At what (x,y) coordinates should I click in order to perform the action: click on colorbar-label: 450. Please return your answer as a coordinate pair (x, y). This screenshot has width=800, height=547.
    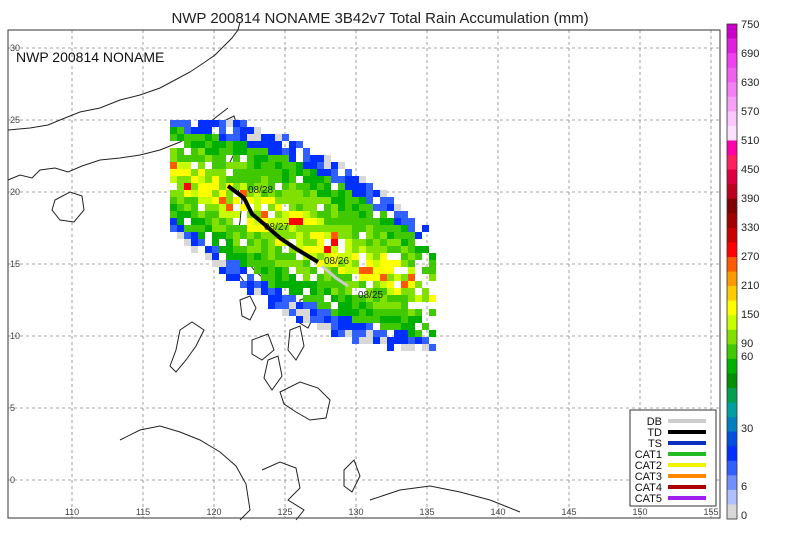
    Looking at the image, I should click on (750, 170).